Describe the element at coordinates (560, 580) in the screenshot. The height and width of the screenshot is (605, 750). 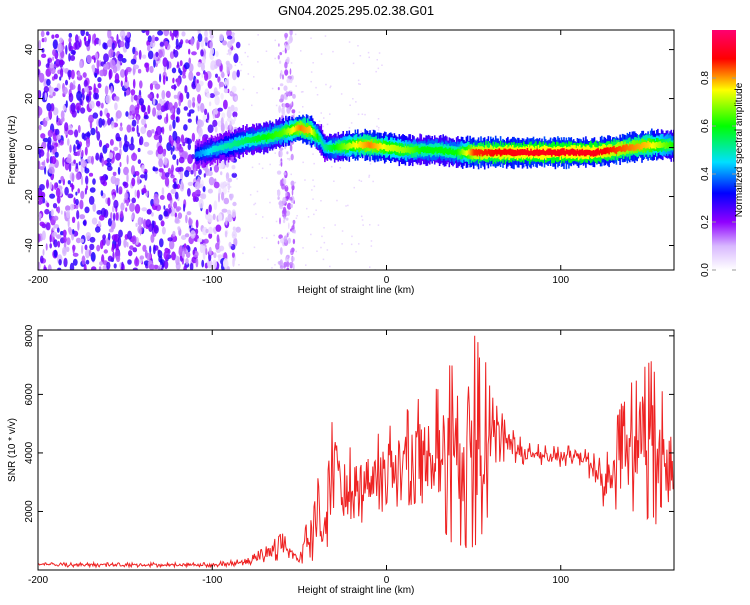
I see `snr-x-tick-label: 100` at that location.